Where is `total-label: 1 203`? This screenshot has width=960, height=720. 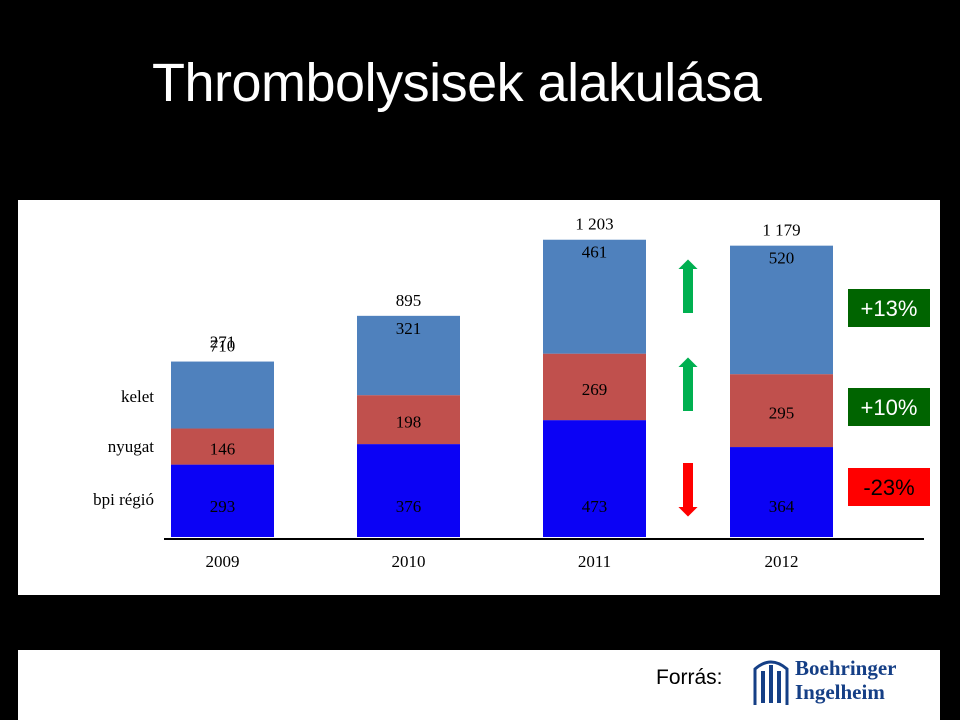
total-label: 1 203 is located at coordinates (594, 224).